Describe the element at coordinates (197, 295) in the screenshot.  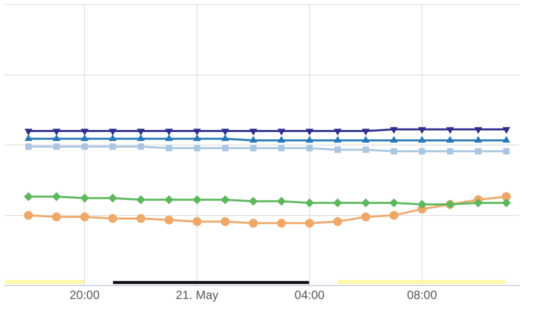
I see `x-tick-label: 21. May` at that location.